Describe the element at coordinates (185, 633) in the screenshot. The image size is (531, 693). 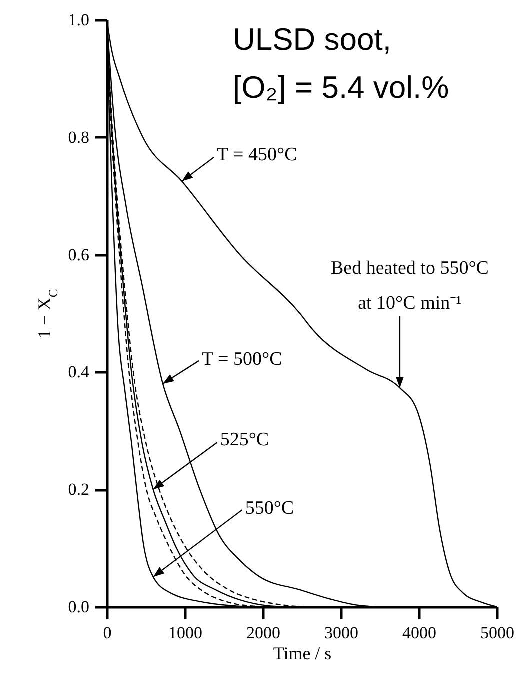
I see `x-tick-label: 1000` at that location.